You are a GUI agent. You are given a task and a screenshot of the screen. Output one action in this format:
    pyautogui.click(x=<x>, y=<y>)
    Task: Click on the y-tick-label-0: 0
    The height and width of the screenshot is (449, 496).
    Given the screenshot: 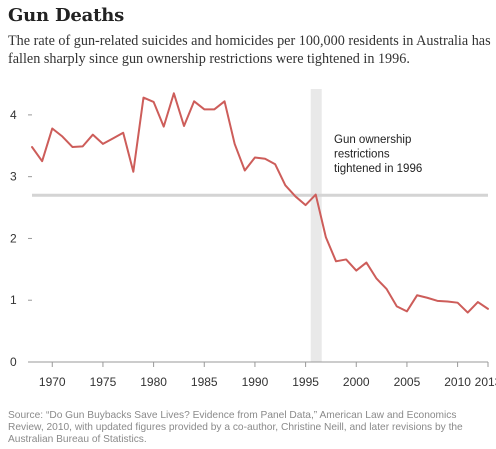 What is the action you would take?
    pyautogui.click(x=13, y=362)
    